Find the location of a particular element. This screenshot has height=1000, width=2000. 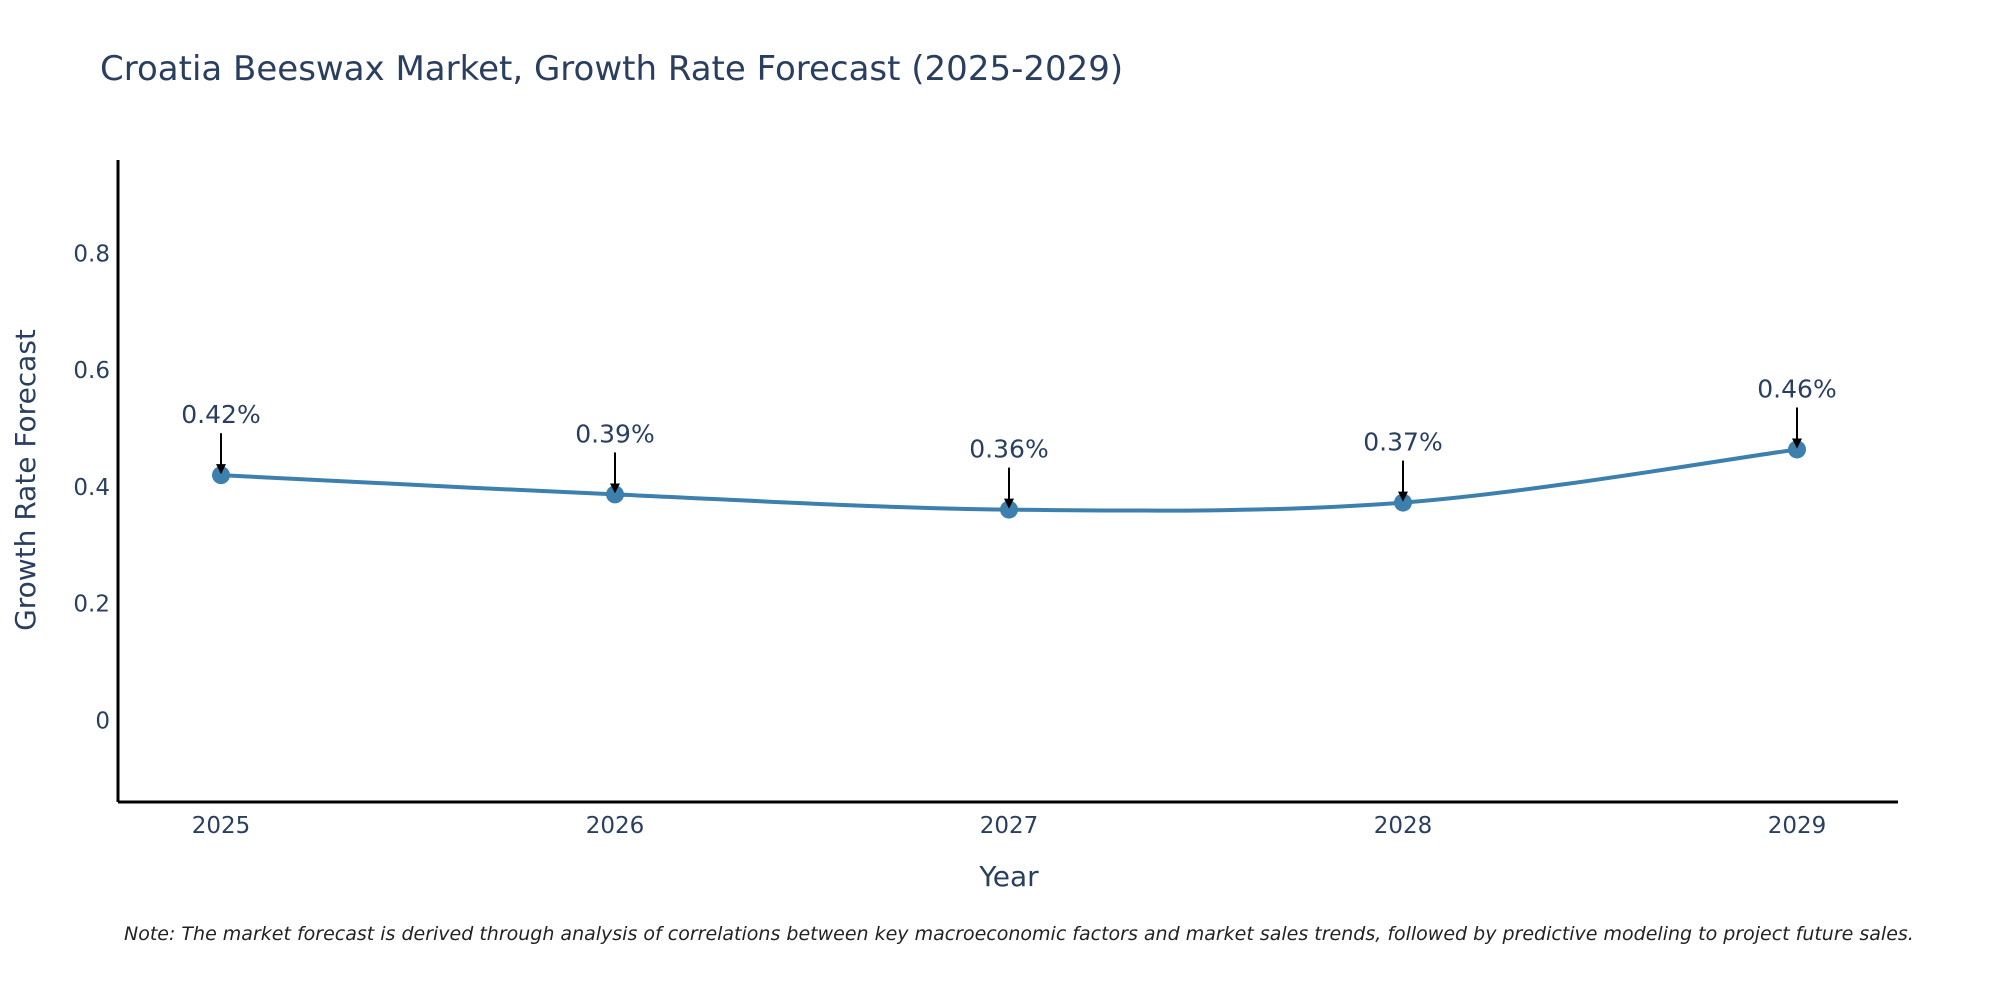

y-axis-title: Growth Rate Forecast is located at coordinates (25, 480).